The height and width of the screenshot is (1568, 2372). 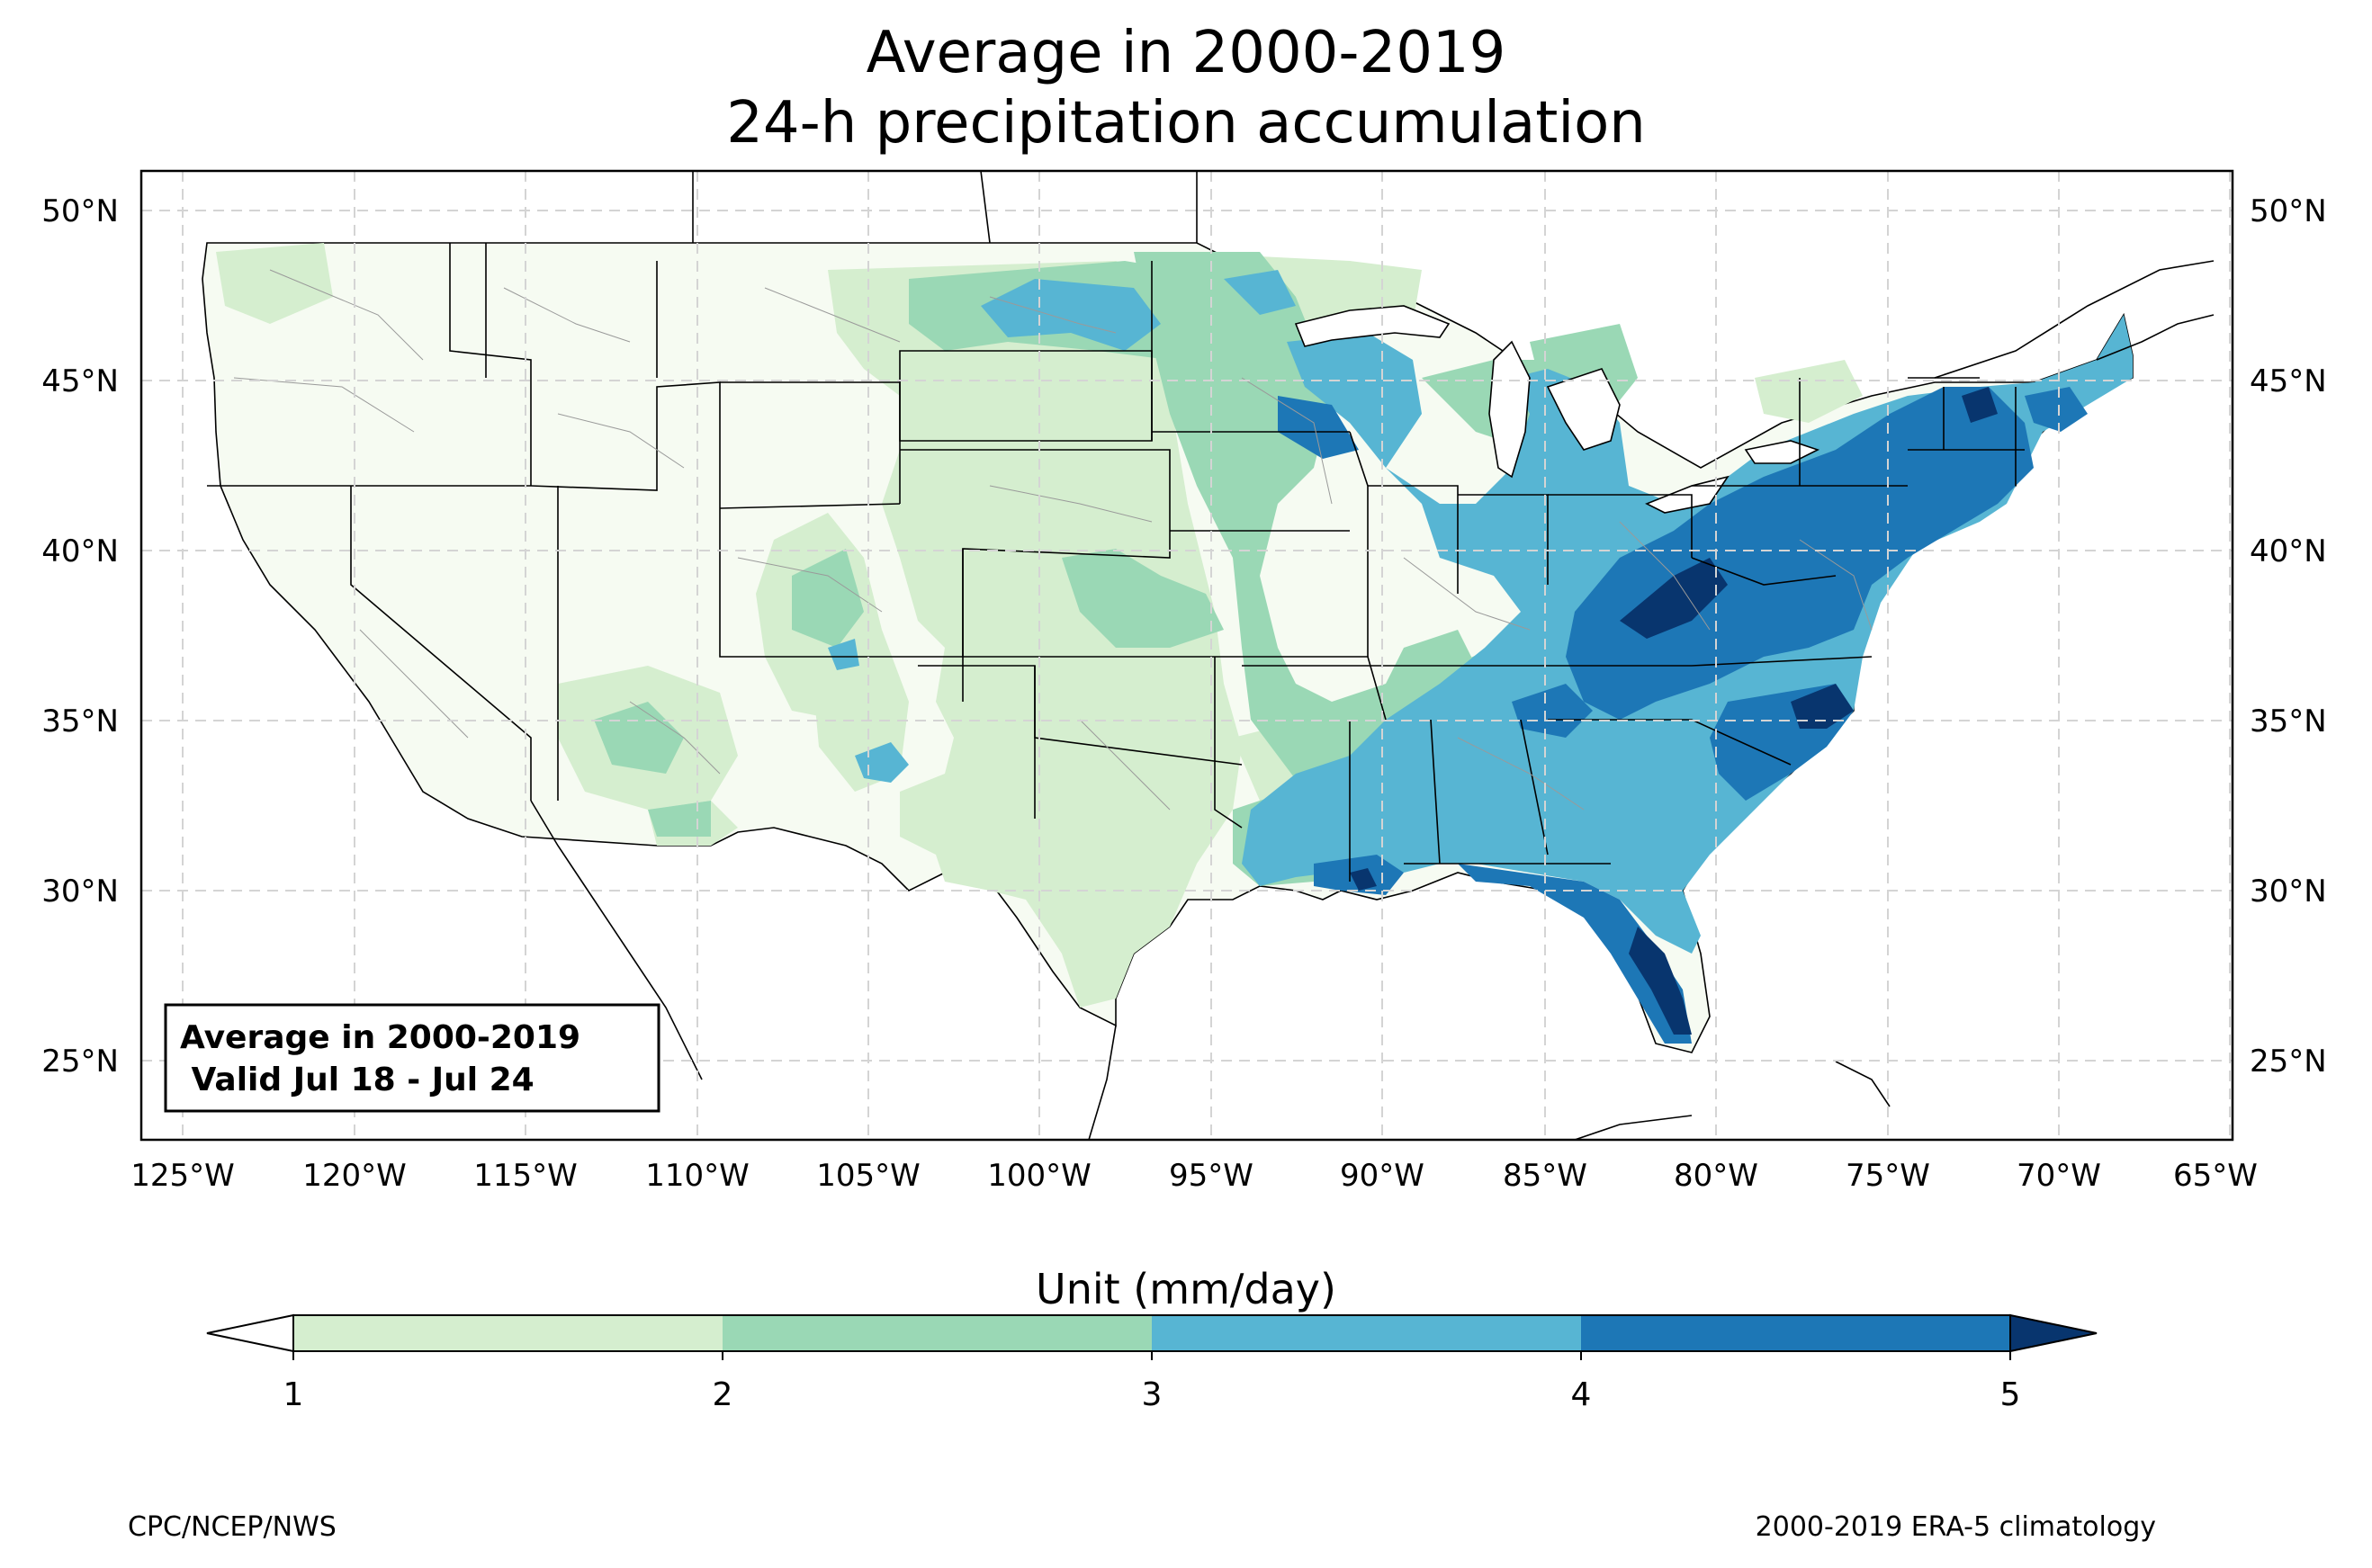 I want to click on lat-label-25: 25°N, so click(x=80, y=1062).